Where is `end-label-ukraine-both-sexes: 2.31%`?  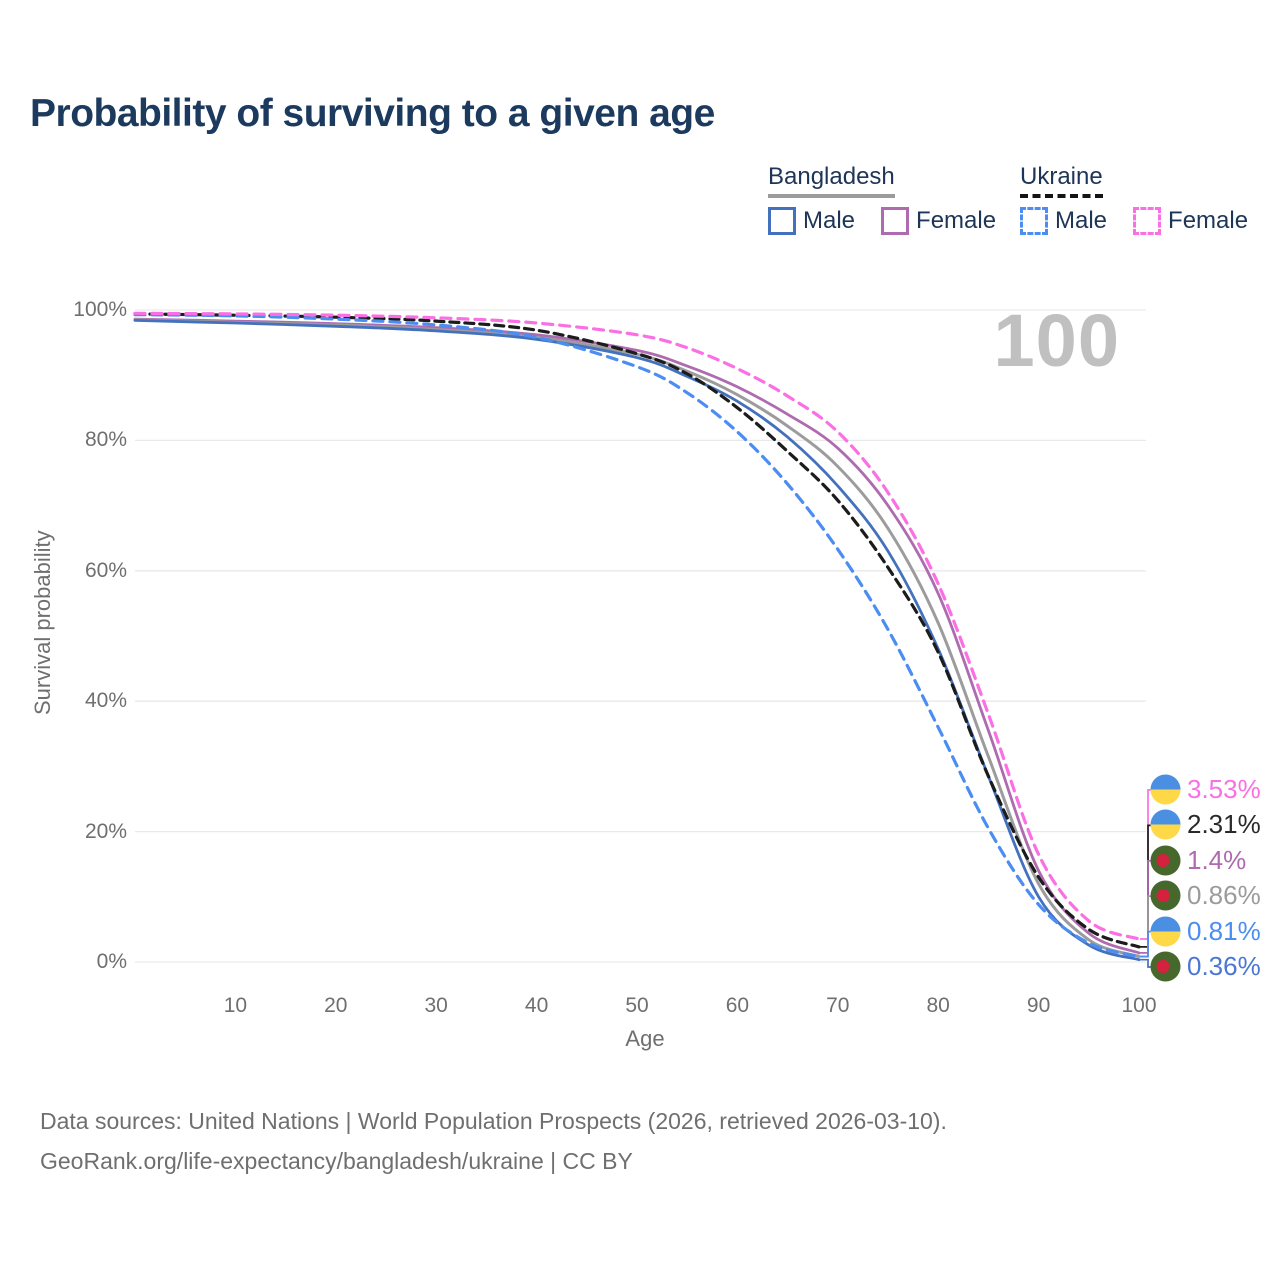
end-label-ukraine-both-sexes: 2.31% is located at coordinates (1205, 824).